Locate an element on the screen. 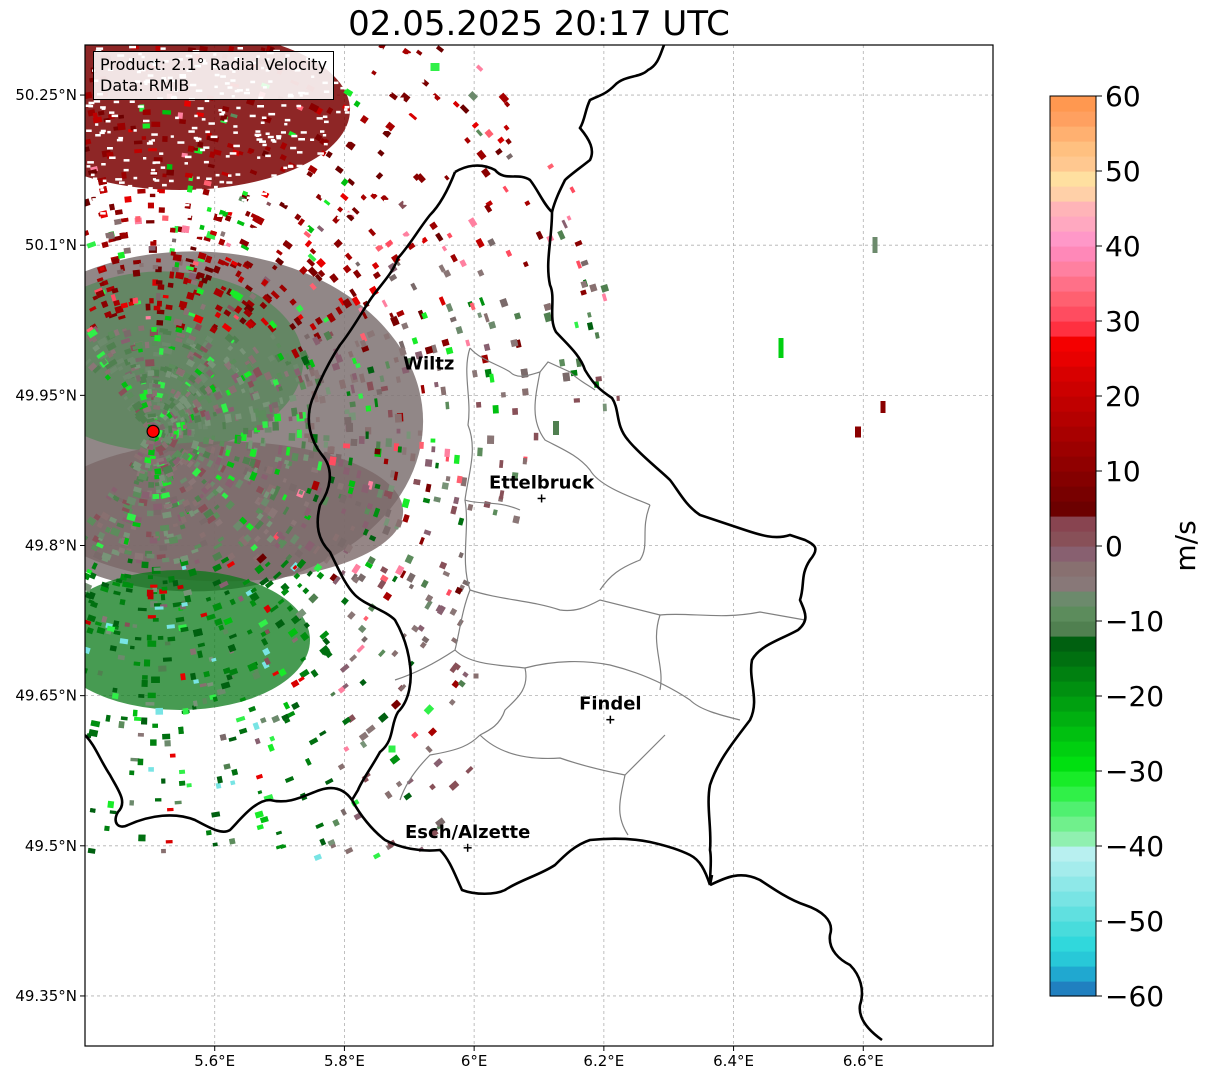 Image resolution: width=1207 pixels, height=1081 pixels. colorbar-tick-label: 10 is located at coordinates (1123, 471).